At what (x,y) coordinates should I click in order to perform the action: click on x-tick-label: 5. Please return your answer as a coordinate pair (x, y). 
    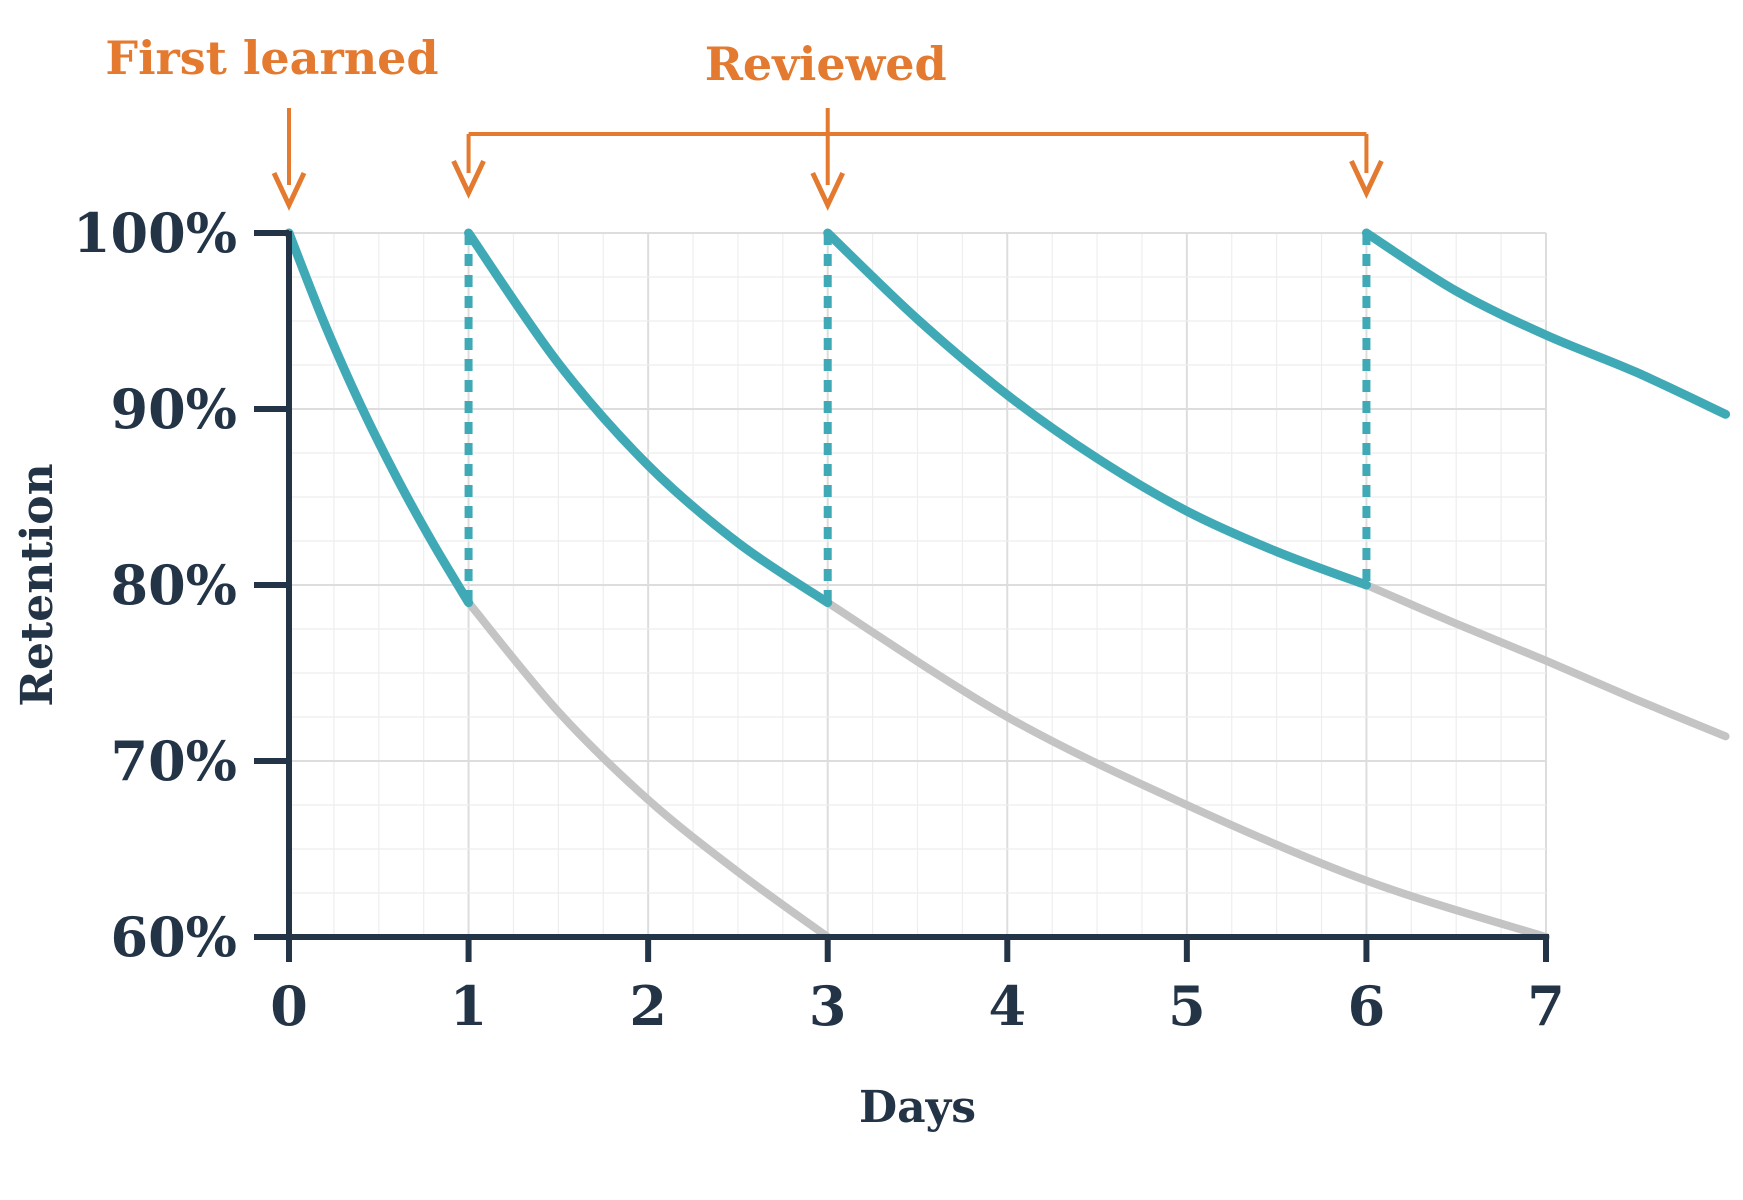
    Looking at the image, I should click on (1187, 1006).